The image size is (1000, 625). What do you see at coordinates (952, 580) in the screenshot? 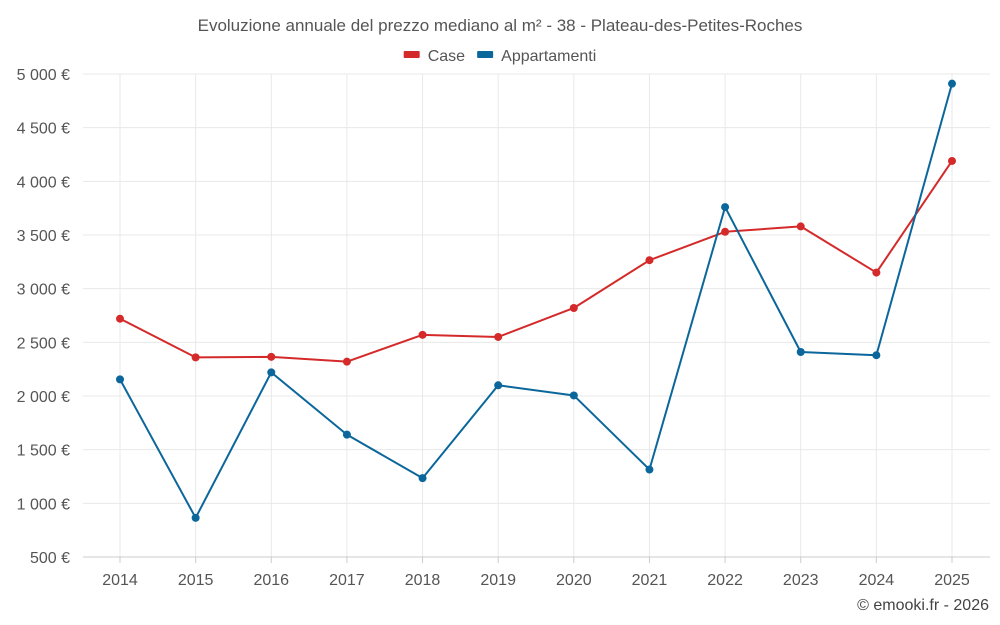
I see `x-tick-label: 2025` at bounding box center [952, 580].